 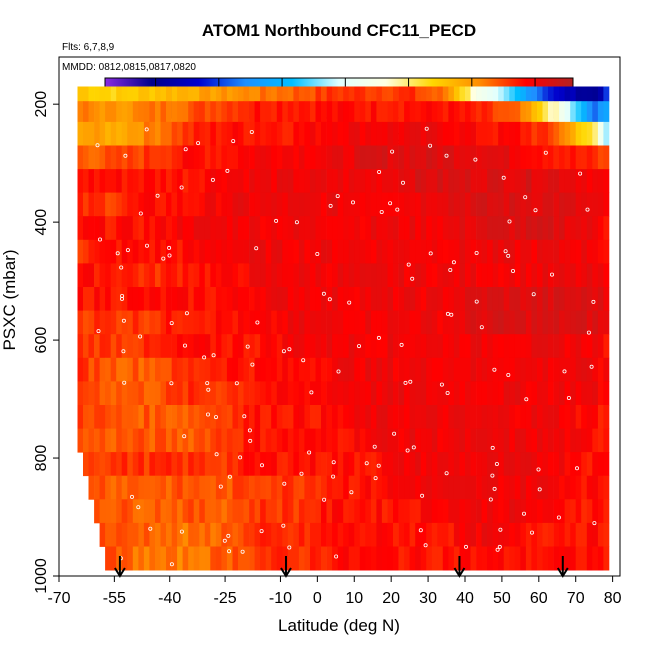 I want to click on y-axis-label: PSXC (mbar), so click(x=9, y=299).